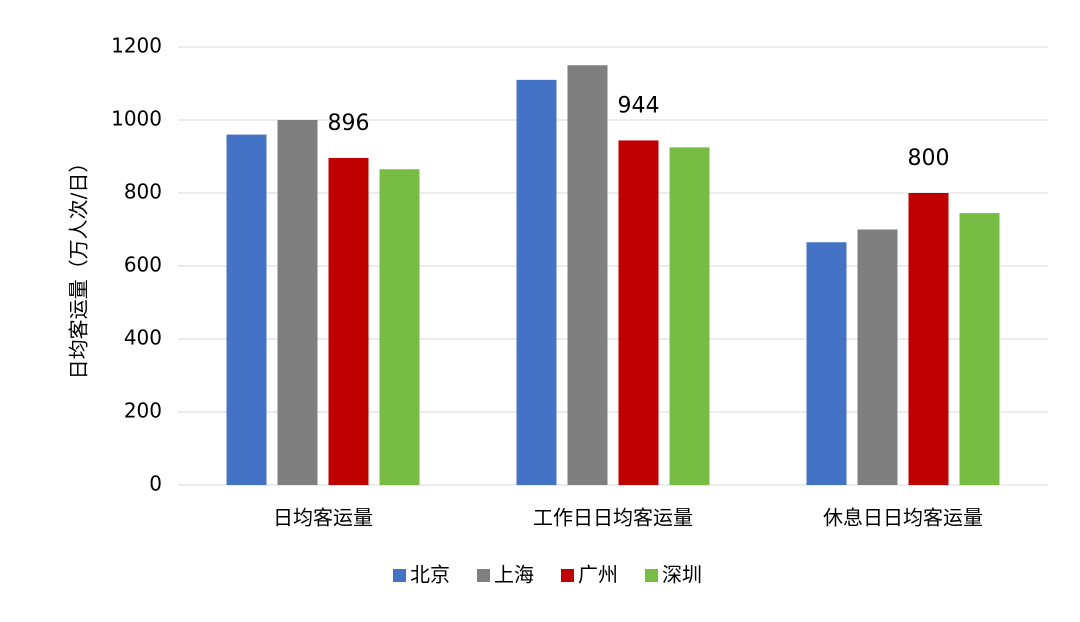 This screenshot has height=622, width=1080. I want to click on y-tick-label: 0, so click(155, 484).